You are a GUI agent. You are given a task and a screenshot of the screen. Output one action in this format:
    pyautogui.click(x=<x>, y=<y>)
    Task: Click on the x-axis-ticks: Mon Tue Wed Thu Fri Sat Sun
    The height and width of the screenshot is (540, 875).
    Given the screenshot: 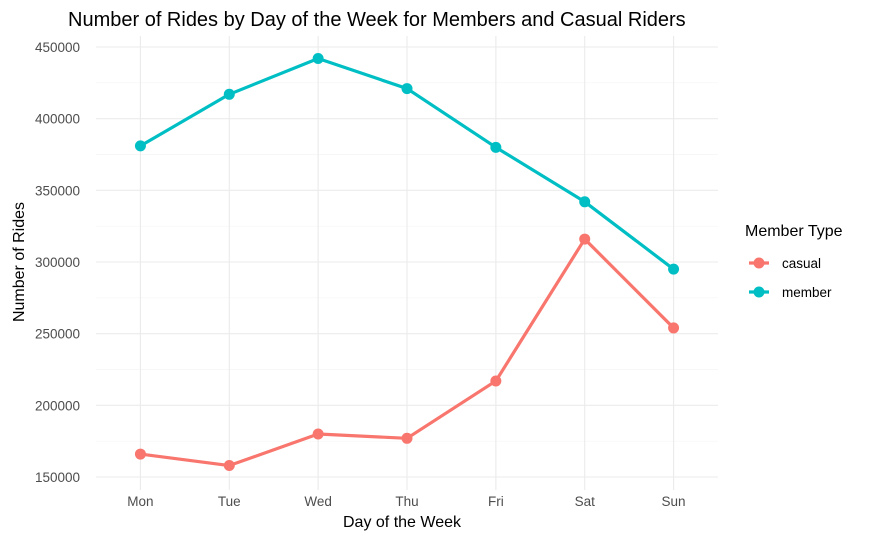 What is the action you would take?
    pyautogui.click(x=406, y=501)
    